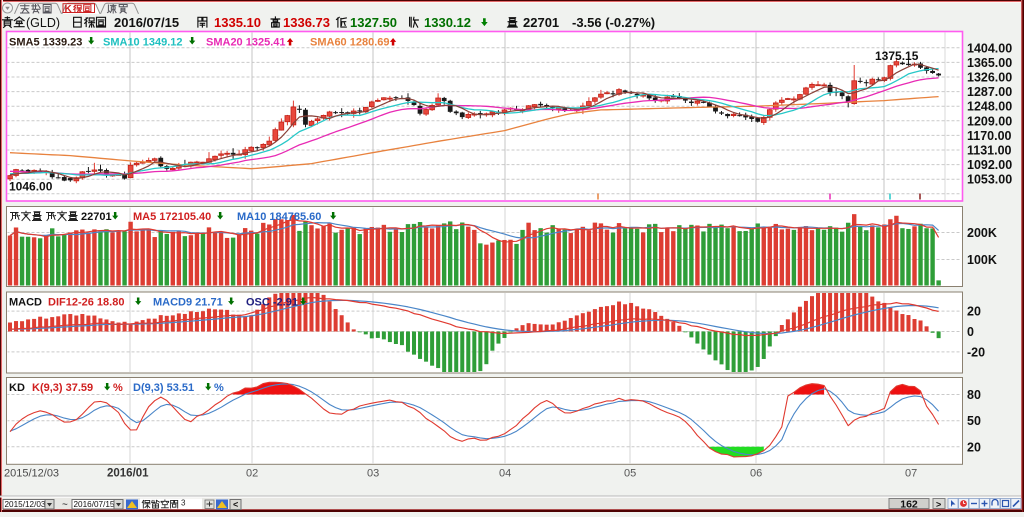 The width and height of the screenshot is (1024, 517). I want to click on svg-text: 1365.00, so click(989, 63).